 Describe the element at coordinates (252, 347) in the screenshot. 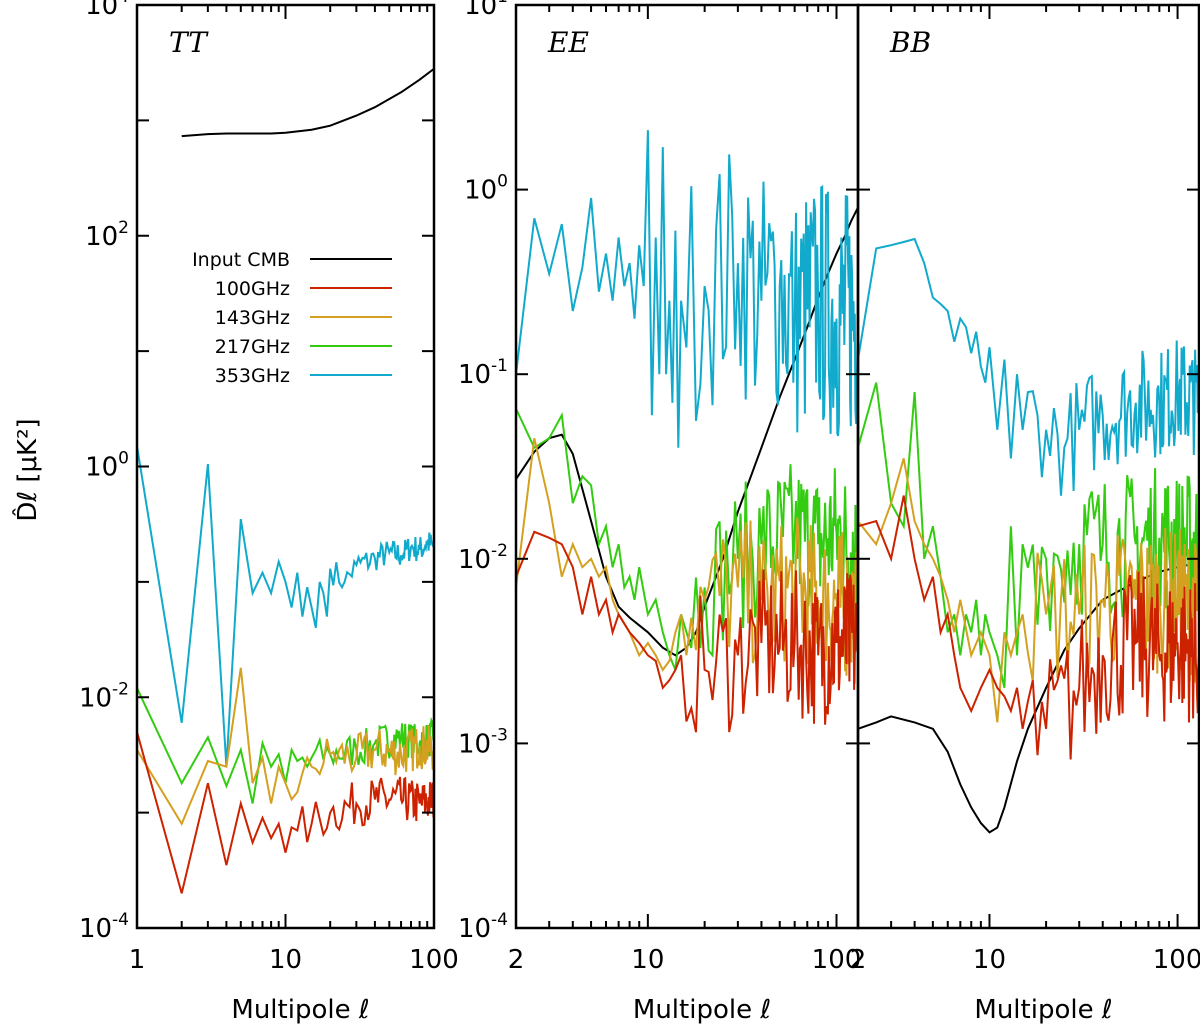

I see `legend-label: 217GHz` at that location.